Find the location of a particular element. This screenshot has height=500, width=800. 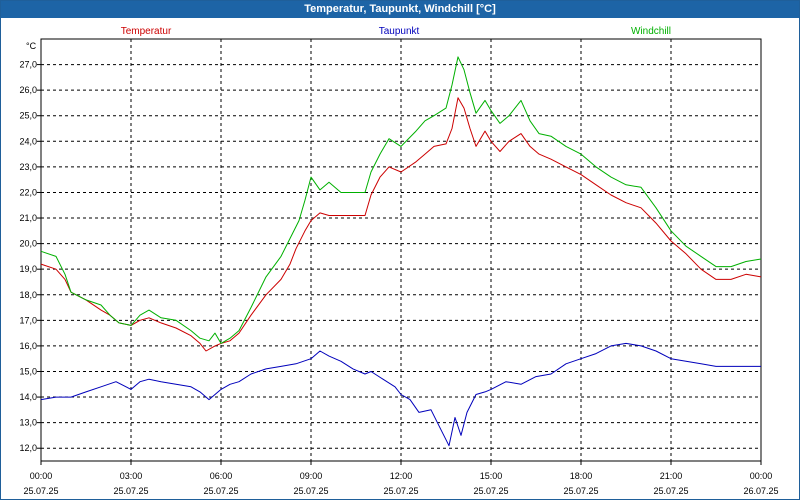

legend-entry-windchill: Windchill is located at coordinates (651, 31).